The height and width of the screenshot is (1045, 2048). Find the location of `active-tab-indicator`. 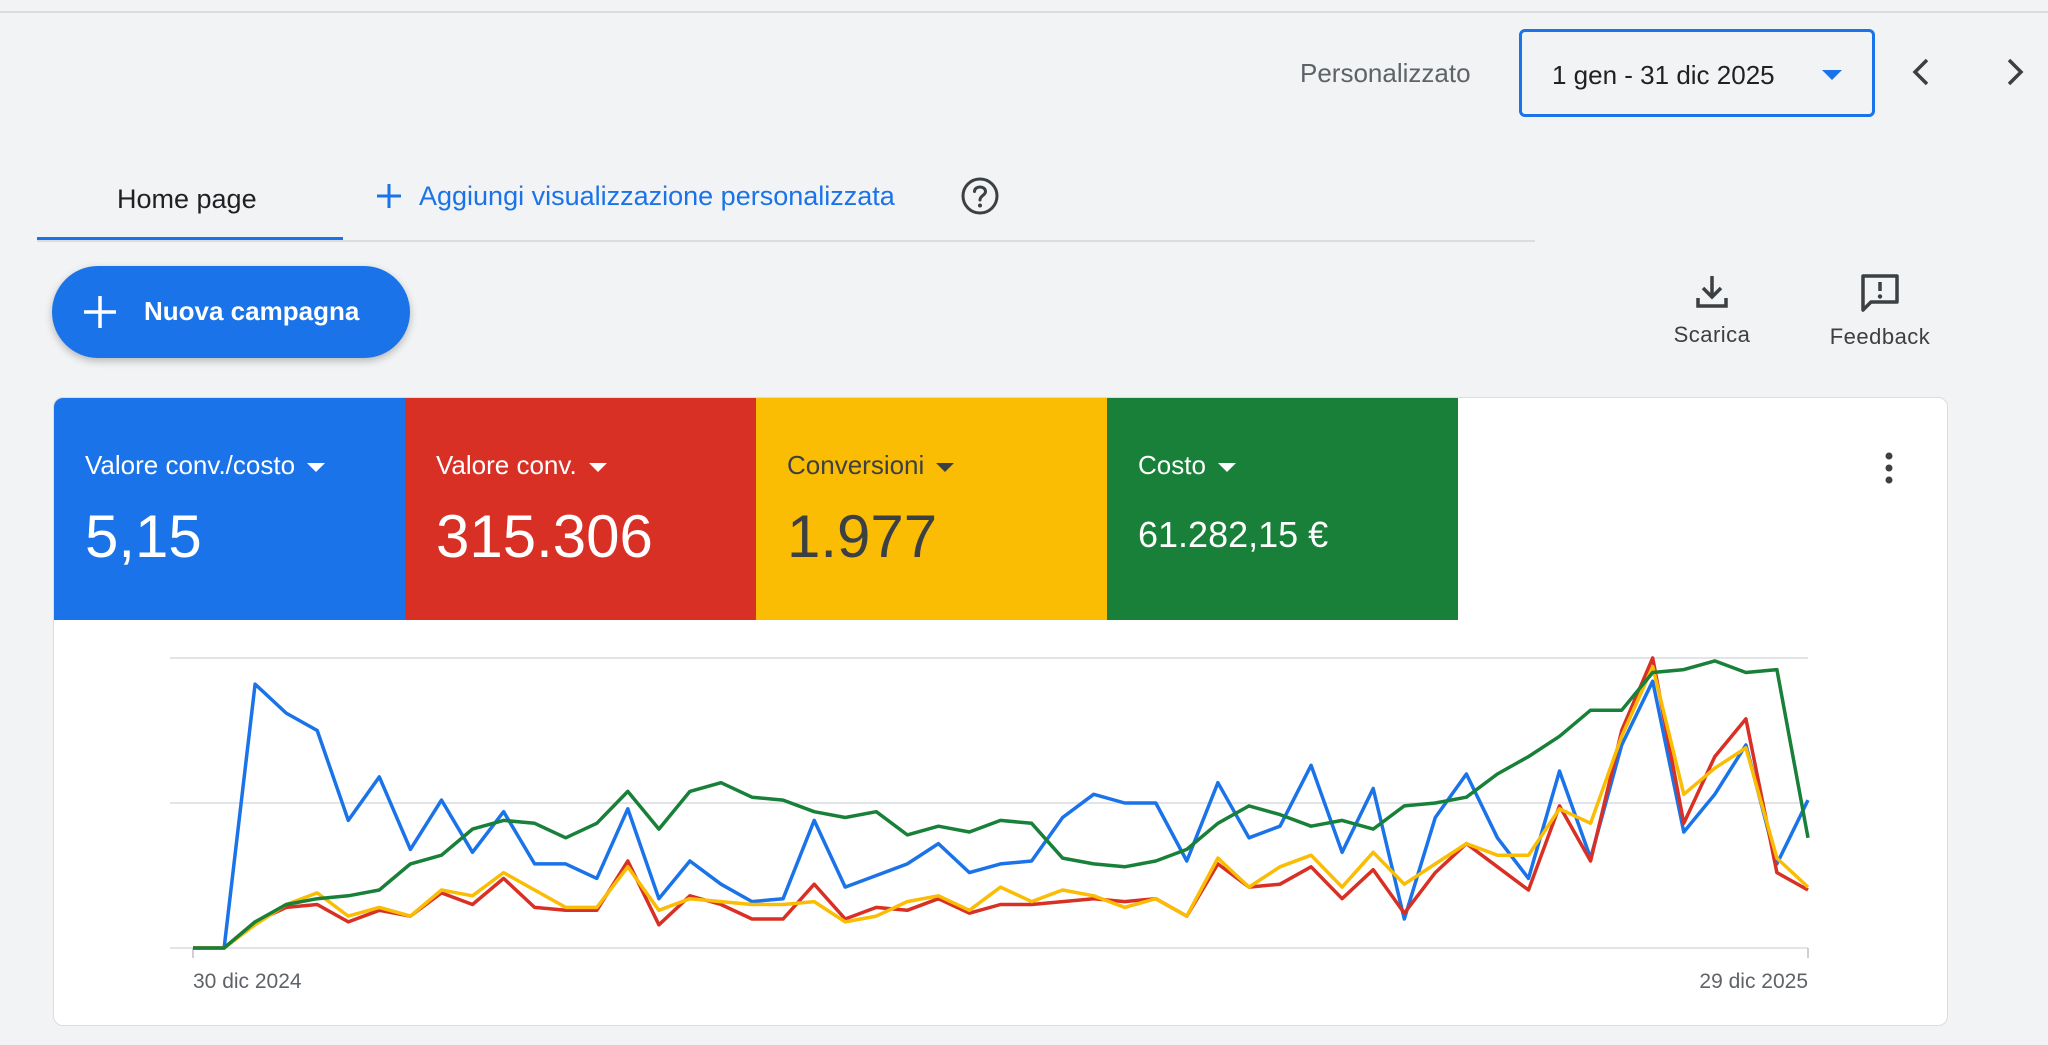

active-tab-indicator is located at coordinates (190, 239).